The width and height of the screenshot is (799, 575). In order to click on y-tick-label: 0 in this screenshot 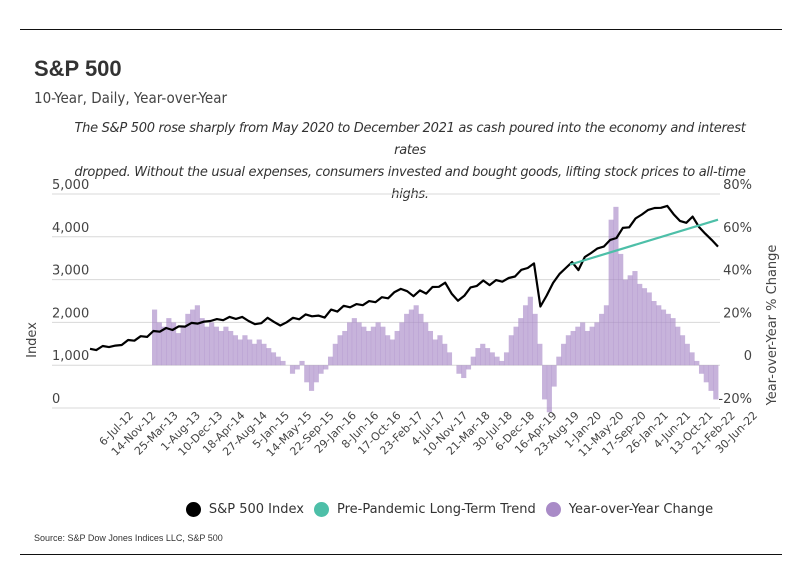, I will do `click(56, 399)`.